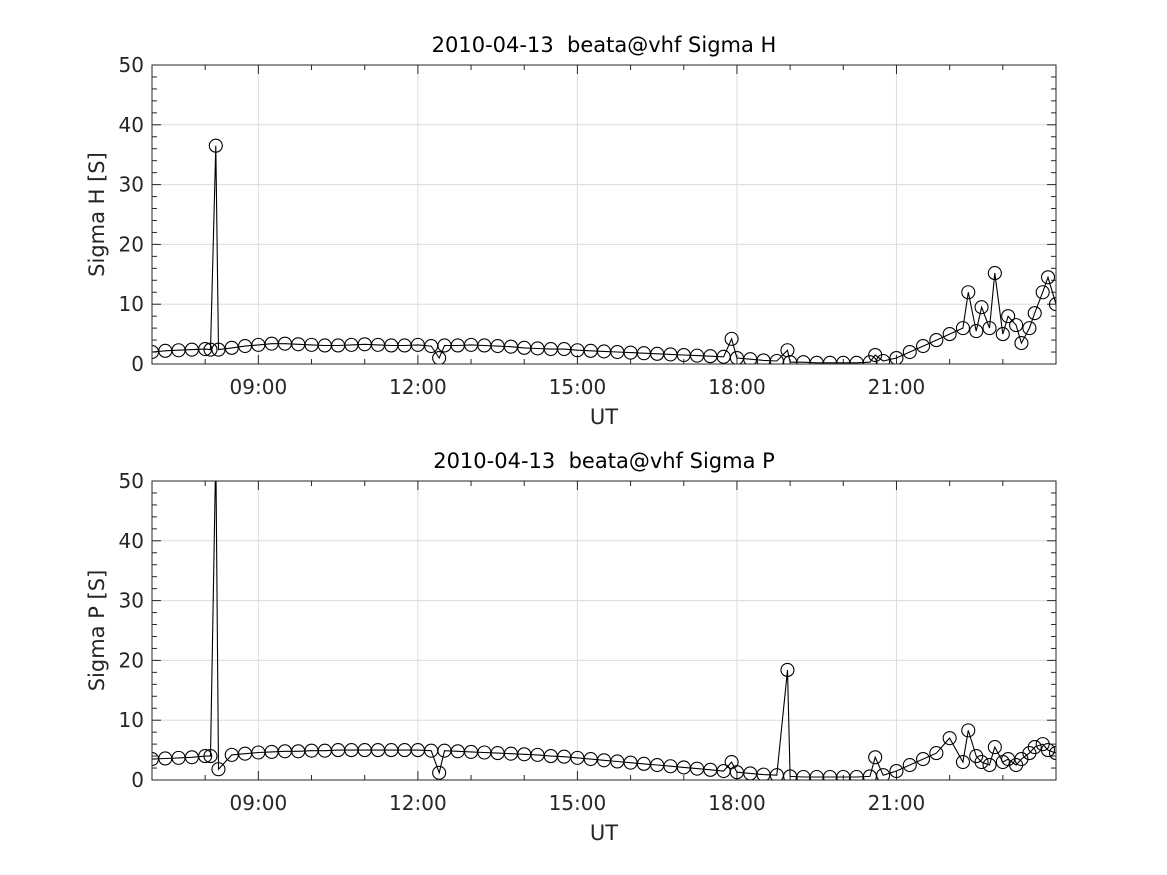  What do you see at coordinates (604, 461) in the screenshot?
I see `chart-title: 2010-04-13 beata@vhf Sigma P` at bounding box center [604, 461].